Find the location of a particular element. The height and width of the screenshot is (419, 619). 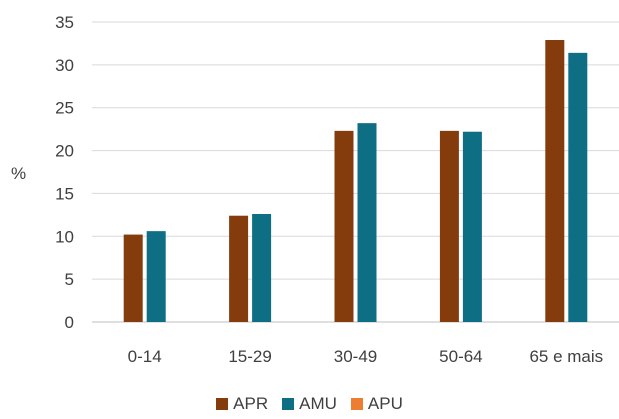

legend-label: AMU is located at coordinates (318, 403).